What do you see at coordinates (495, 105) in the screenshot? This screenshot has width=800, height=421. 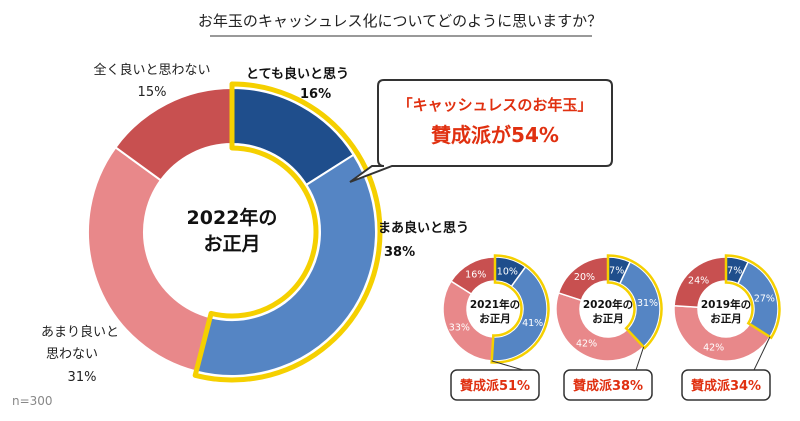 I see `callout-line1: 「キャッシュレスのお年玉」` at bounding box center [495, 105].